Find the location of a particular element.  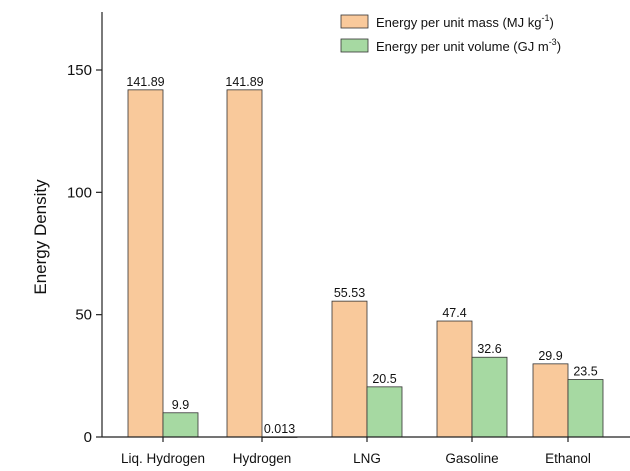

y-tick-label-1: 50 is located at coordinates (83, 315).